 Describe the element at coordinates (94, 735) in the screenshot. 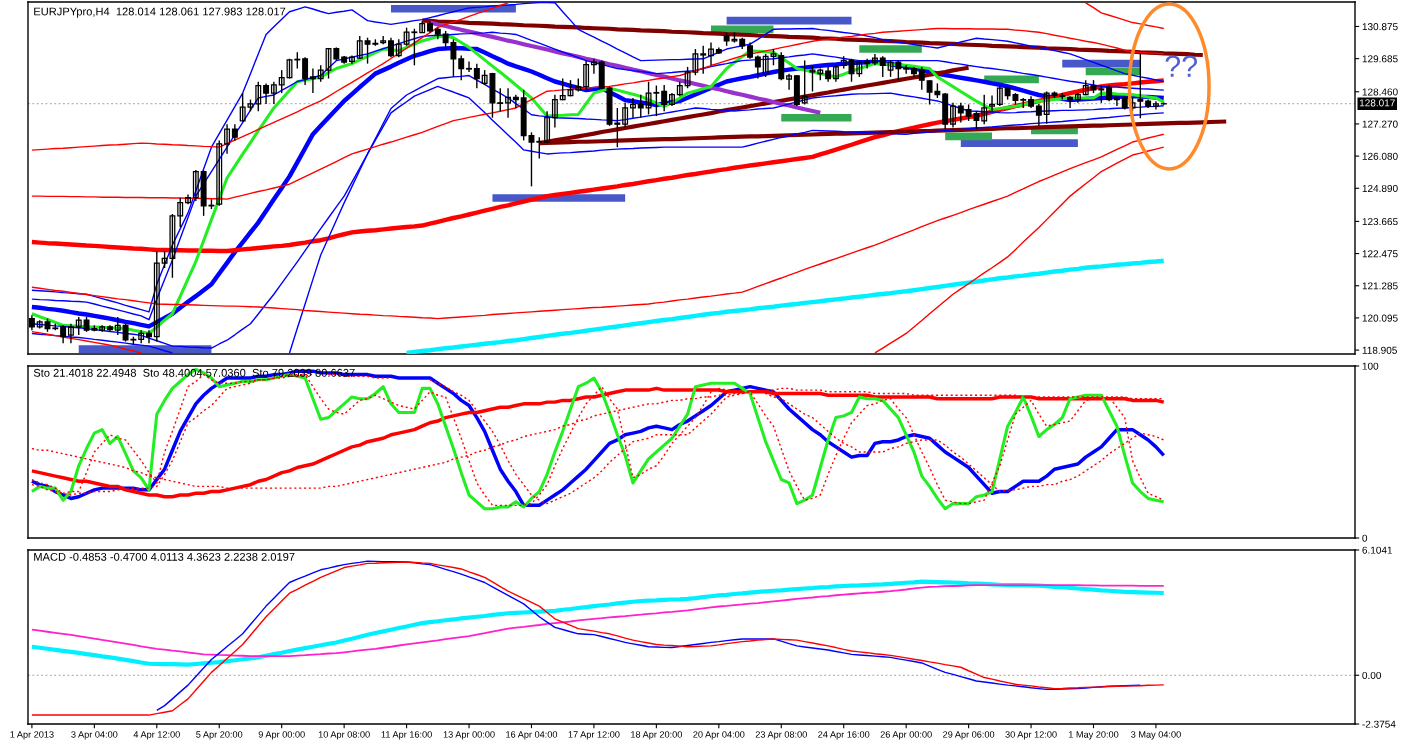

I see `x-tick-label: 3 Apr 04:00` at that location.